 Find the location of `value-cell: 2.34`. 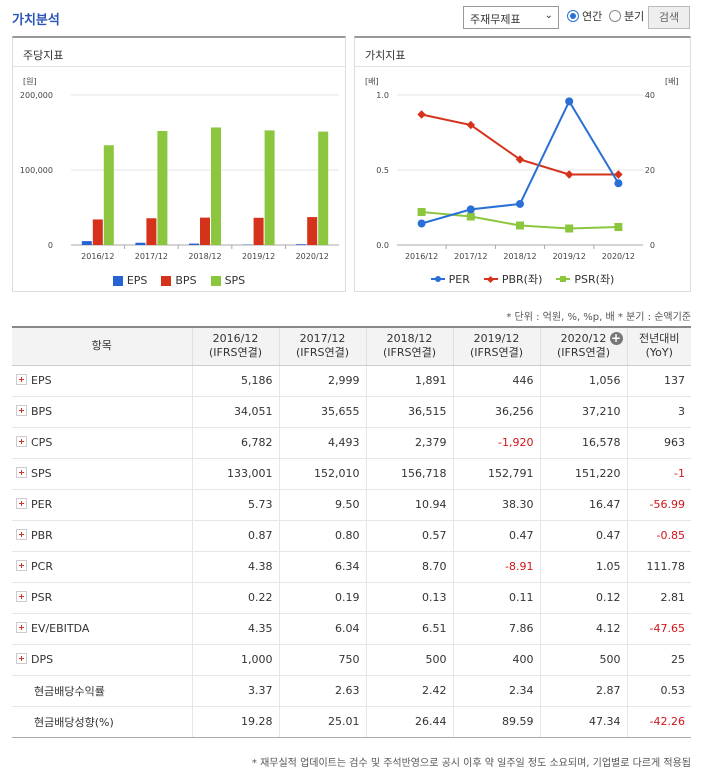

value-cell: 2.34 is located at coordinates (496, 691).